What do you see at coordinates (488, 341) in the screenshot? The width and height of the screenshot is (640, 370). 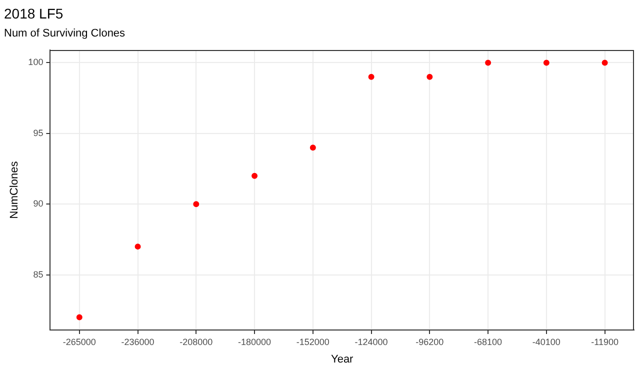 I see `x-tick-label: -68100` at bounding box center [488, 341].